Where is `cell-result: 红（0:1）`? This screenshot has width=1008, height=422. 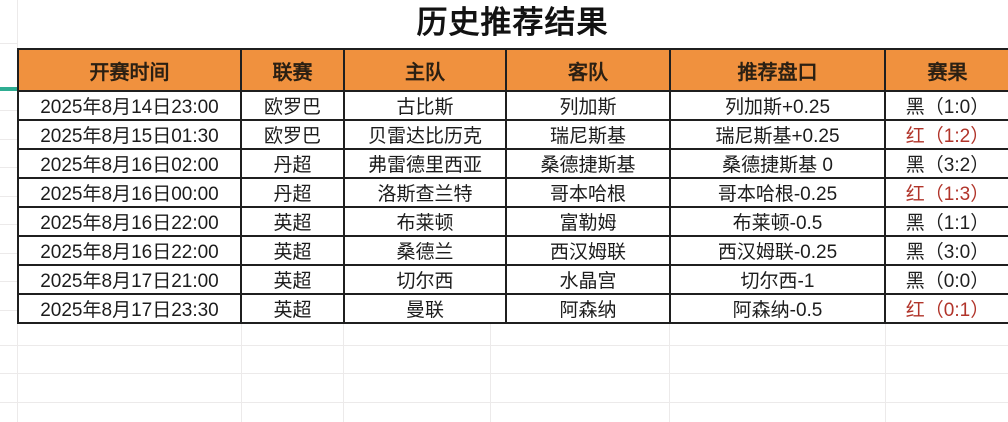
cell-result: 红（0:1） is located at coordinates (946, 308).